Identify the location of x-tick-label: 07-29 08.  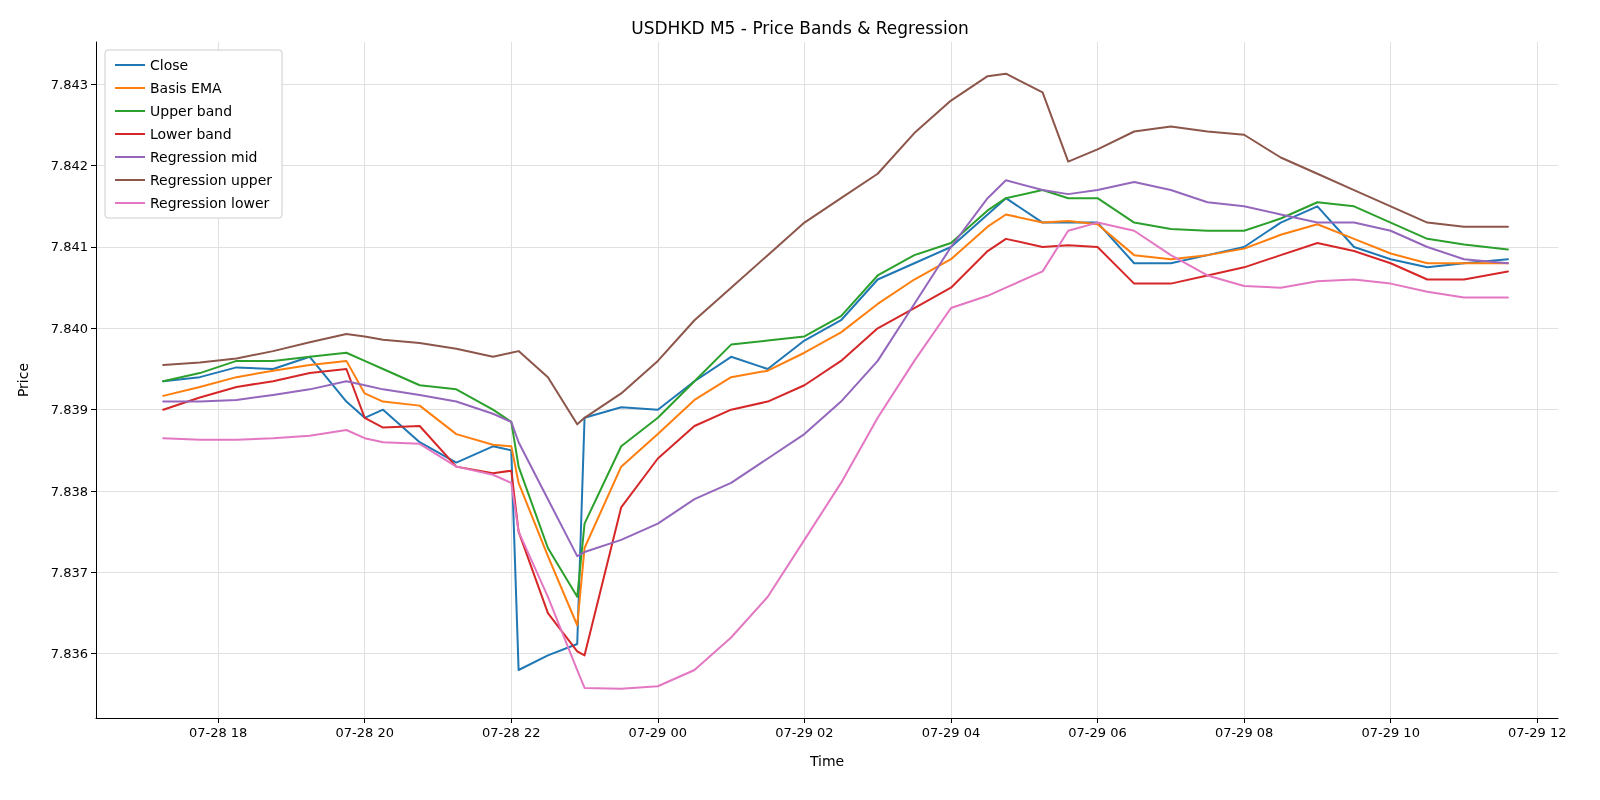
(1244, 732).